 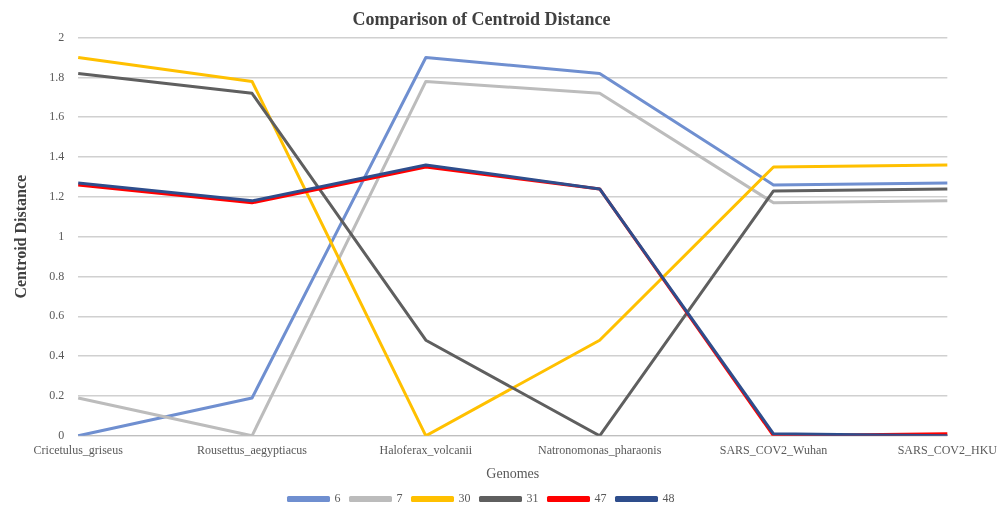 What do you see at coordinates (600, 498) in the screenshot?
I see `legend-label: 47` at bounding box center [600, 498].